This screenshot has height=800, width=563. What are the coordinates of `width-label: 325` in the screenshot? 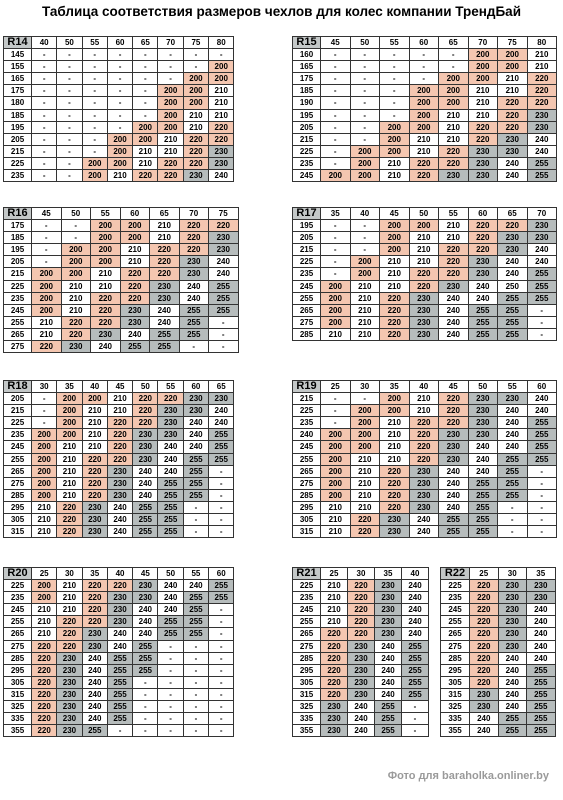 It's located at (455, 707).